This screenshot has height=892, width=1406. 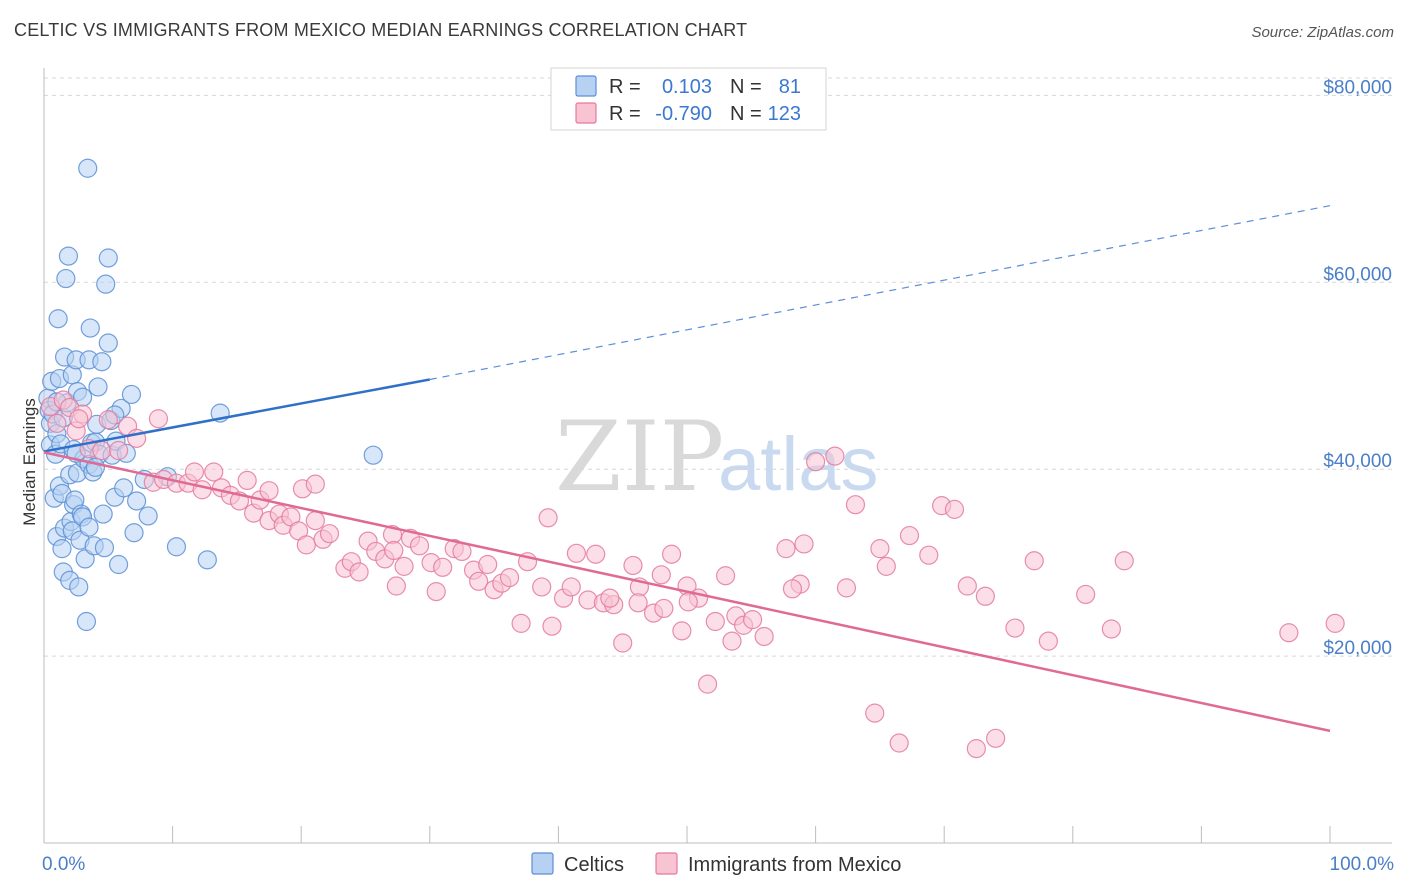 I want to click on legend-r-label-mexico: R =, so click(x=625, y=114).